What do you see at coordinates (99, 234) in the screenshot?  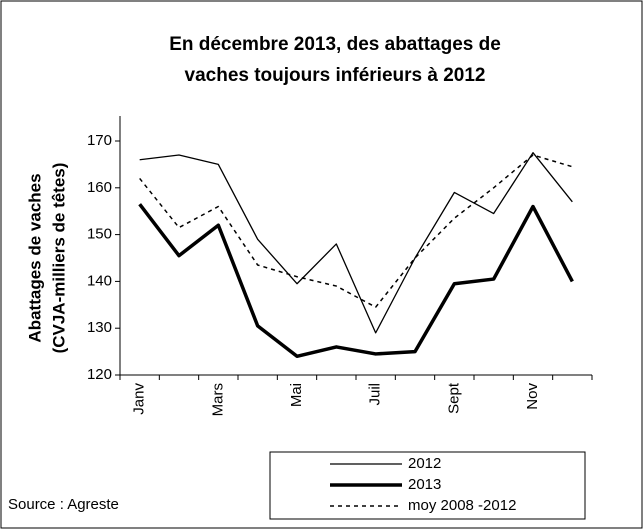 I see `y-tick-label: 150` at bounding box center [99, 234].